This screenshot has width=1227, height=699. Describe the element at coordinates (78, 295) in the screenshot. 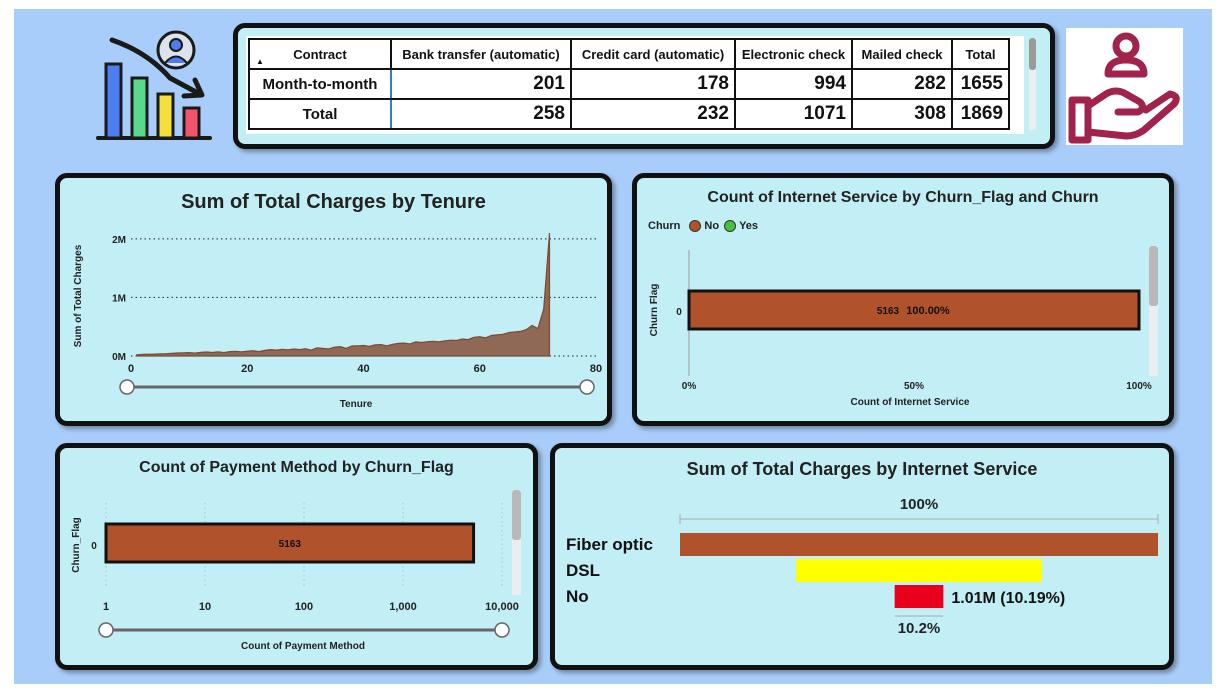

I see `y-axis-label: Sum of Total Charges` at that location.